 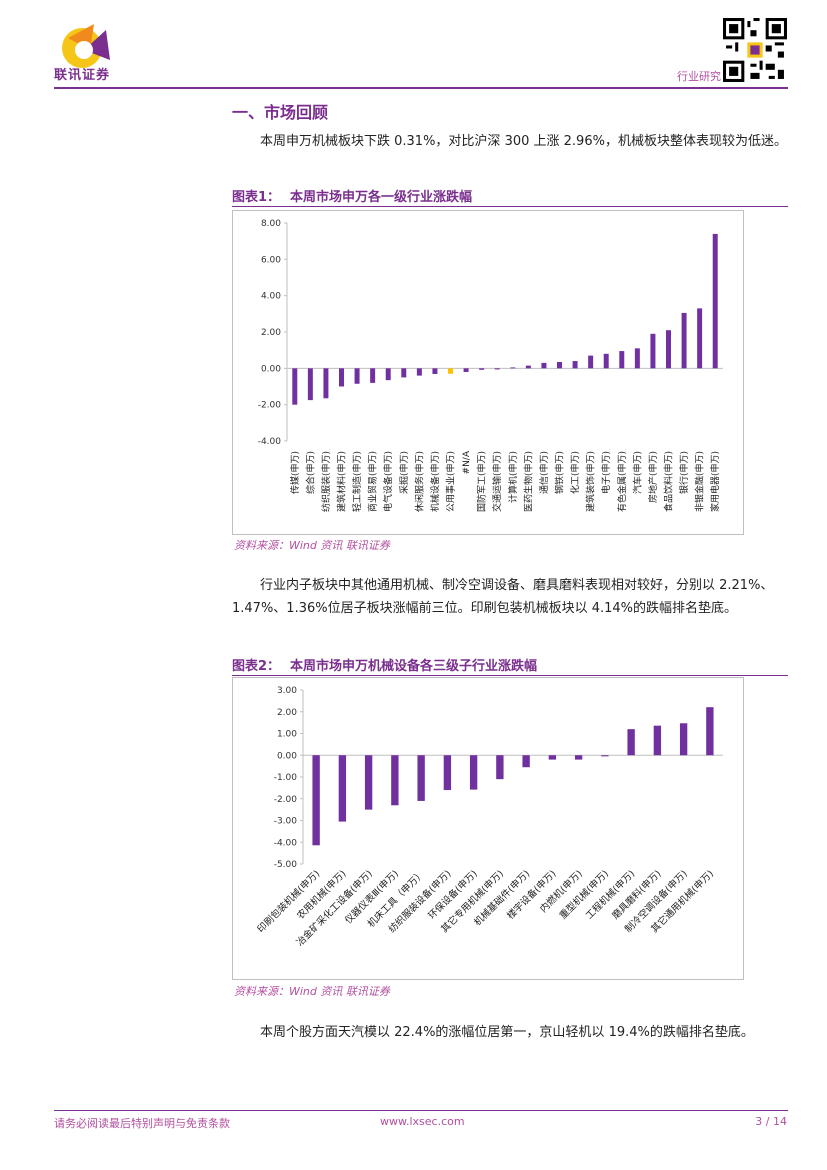 I want to click on category-label: 轻工制造(申万), so click(x=357, y=481).